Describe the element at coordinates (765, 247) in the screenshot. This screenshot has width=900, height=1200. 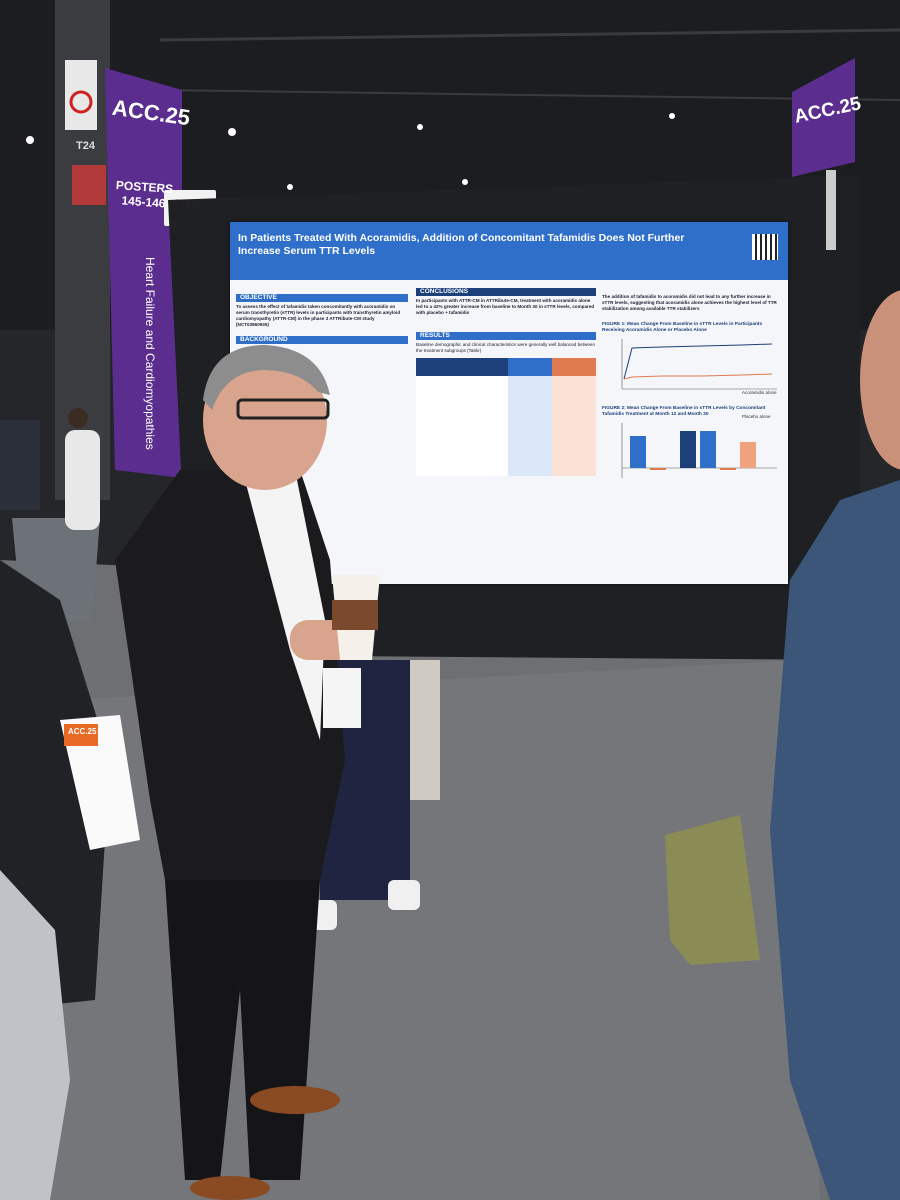
I see `qr-code` at that location.